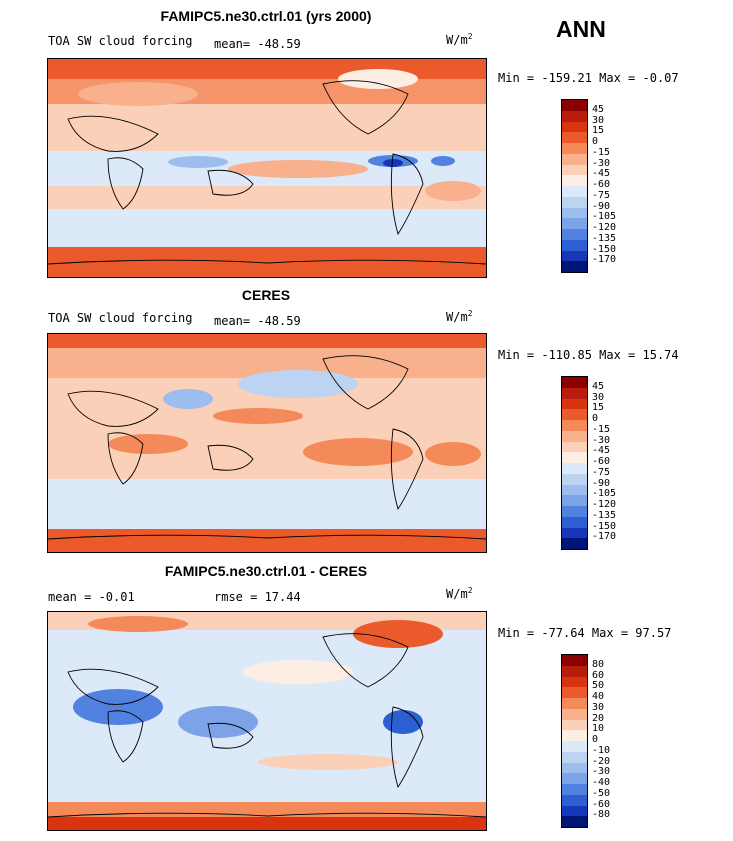  I want to click on panel-2-minmax: Min = -110.85 Max = 15.74, so click(588, 355).